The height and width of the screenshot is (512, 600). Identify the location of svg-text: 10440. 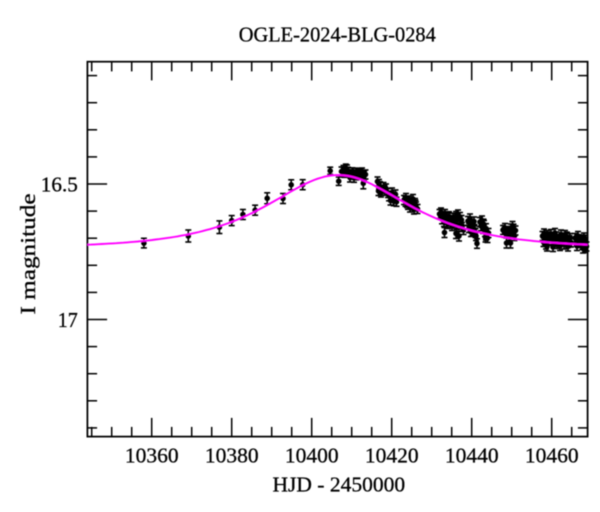
(472, 456).